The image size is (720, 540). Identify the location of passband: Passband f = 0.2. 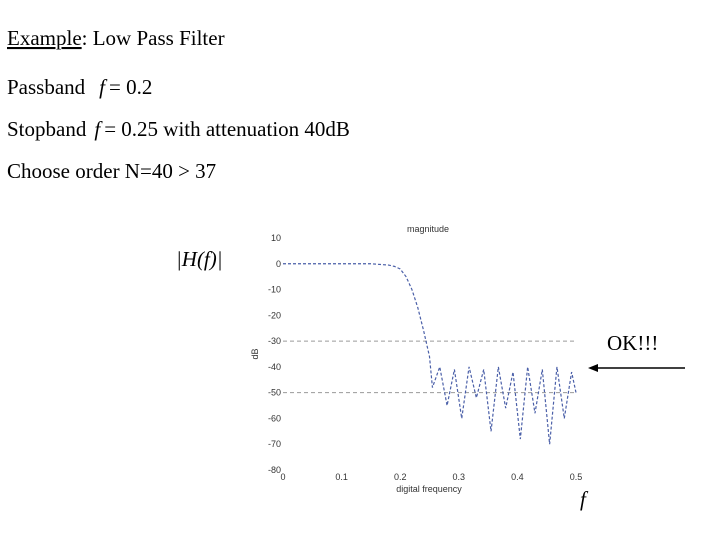
(79, 87).